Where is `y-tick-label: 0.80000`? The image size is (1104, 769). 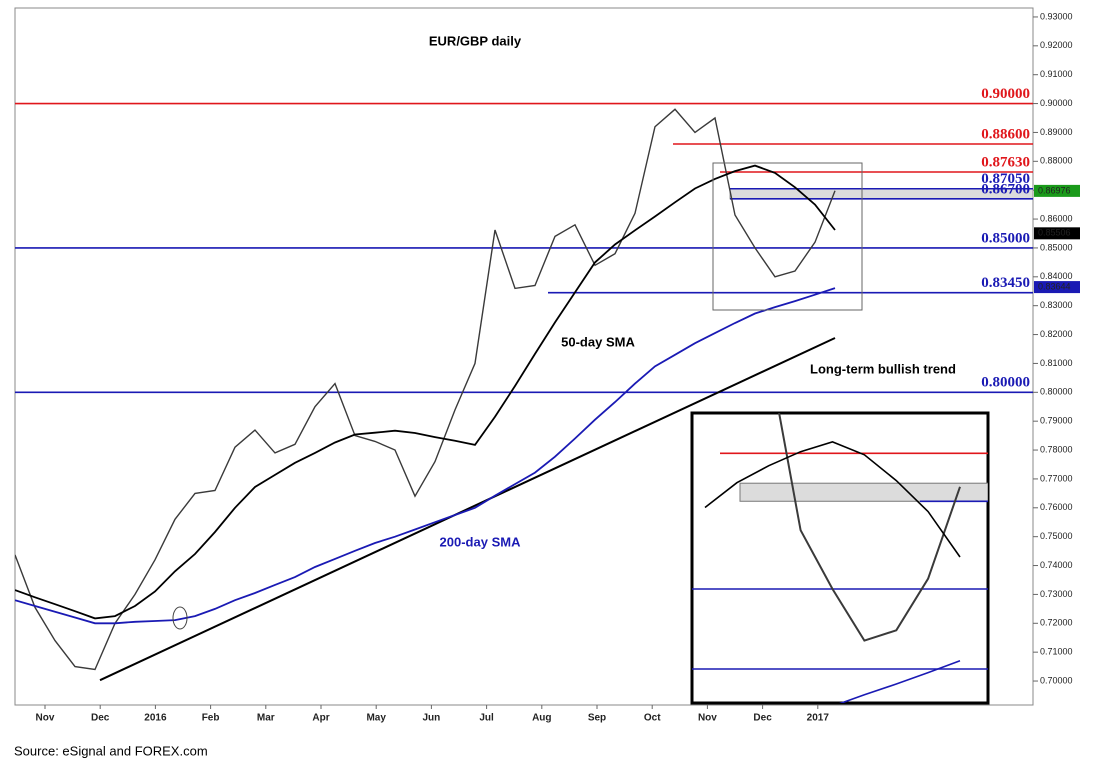
y-tick-label: 0.80000 is located at coordinates (1056, 392).